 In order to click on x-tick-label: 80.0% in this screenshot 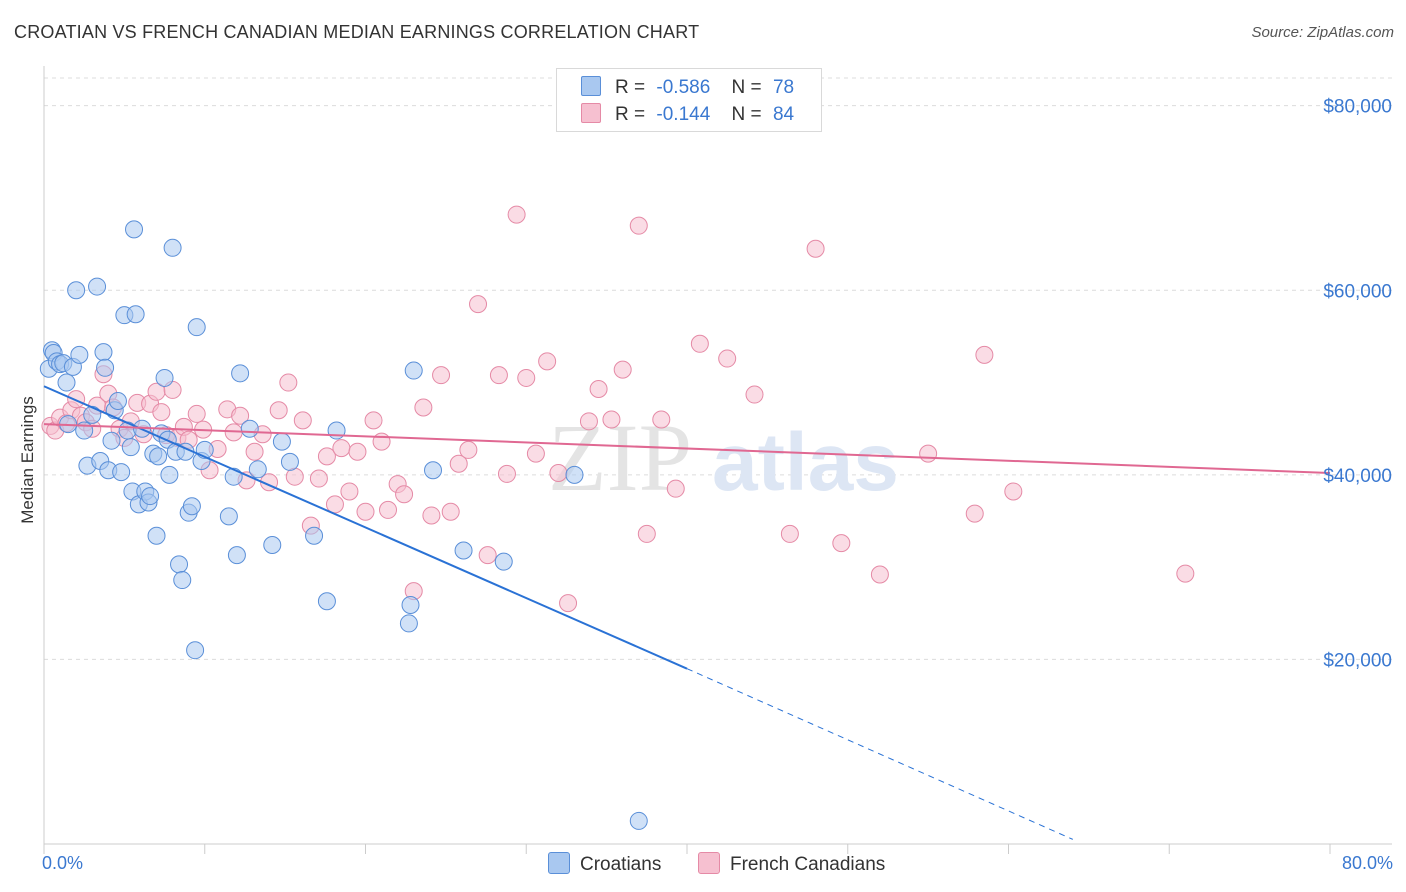, I will do `click(1367, 863)`.